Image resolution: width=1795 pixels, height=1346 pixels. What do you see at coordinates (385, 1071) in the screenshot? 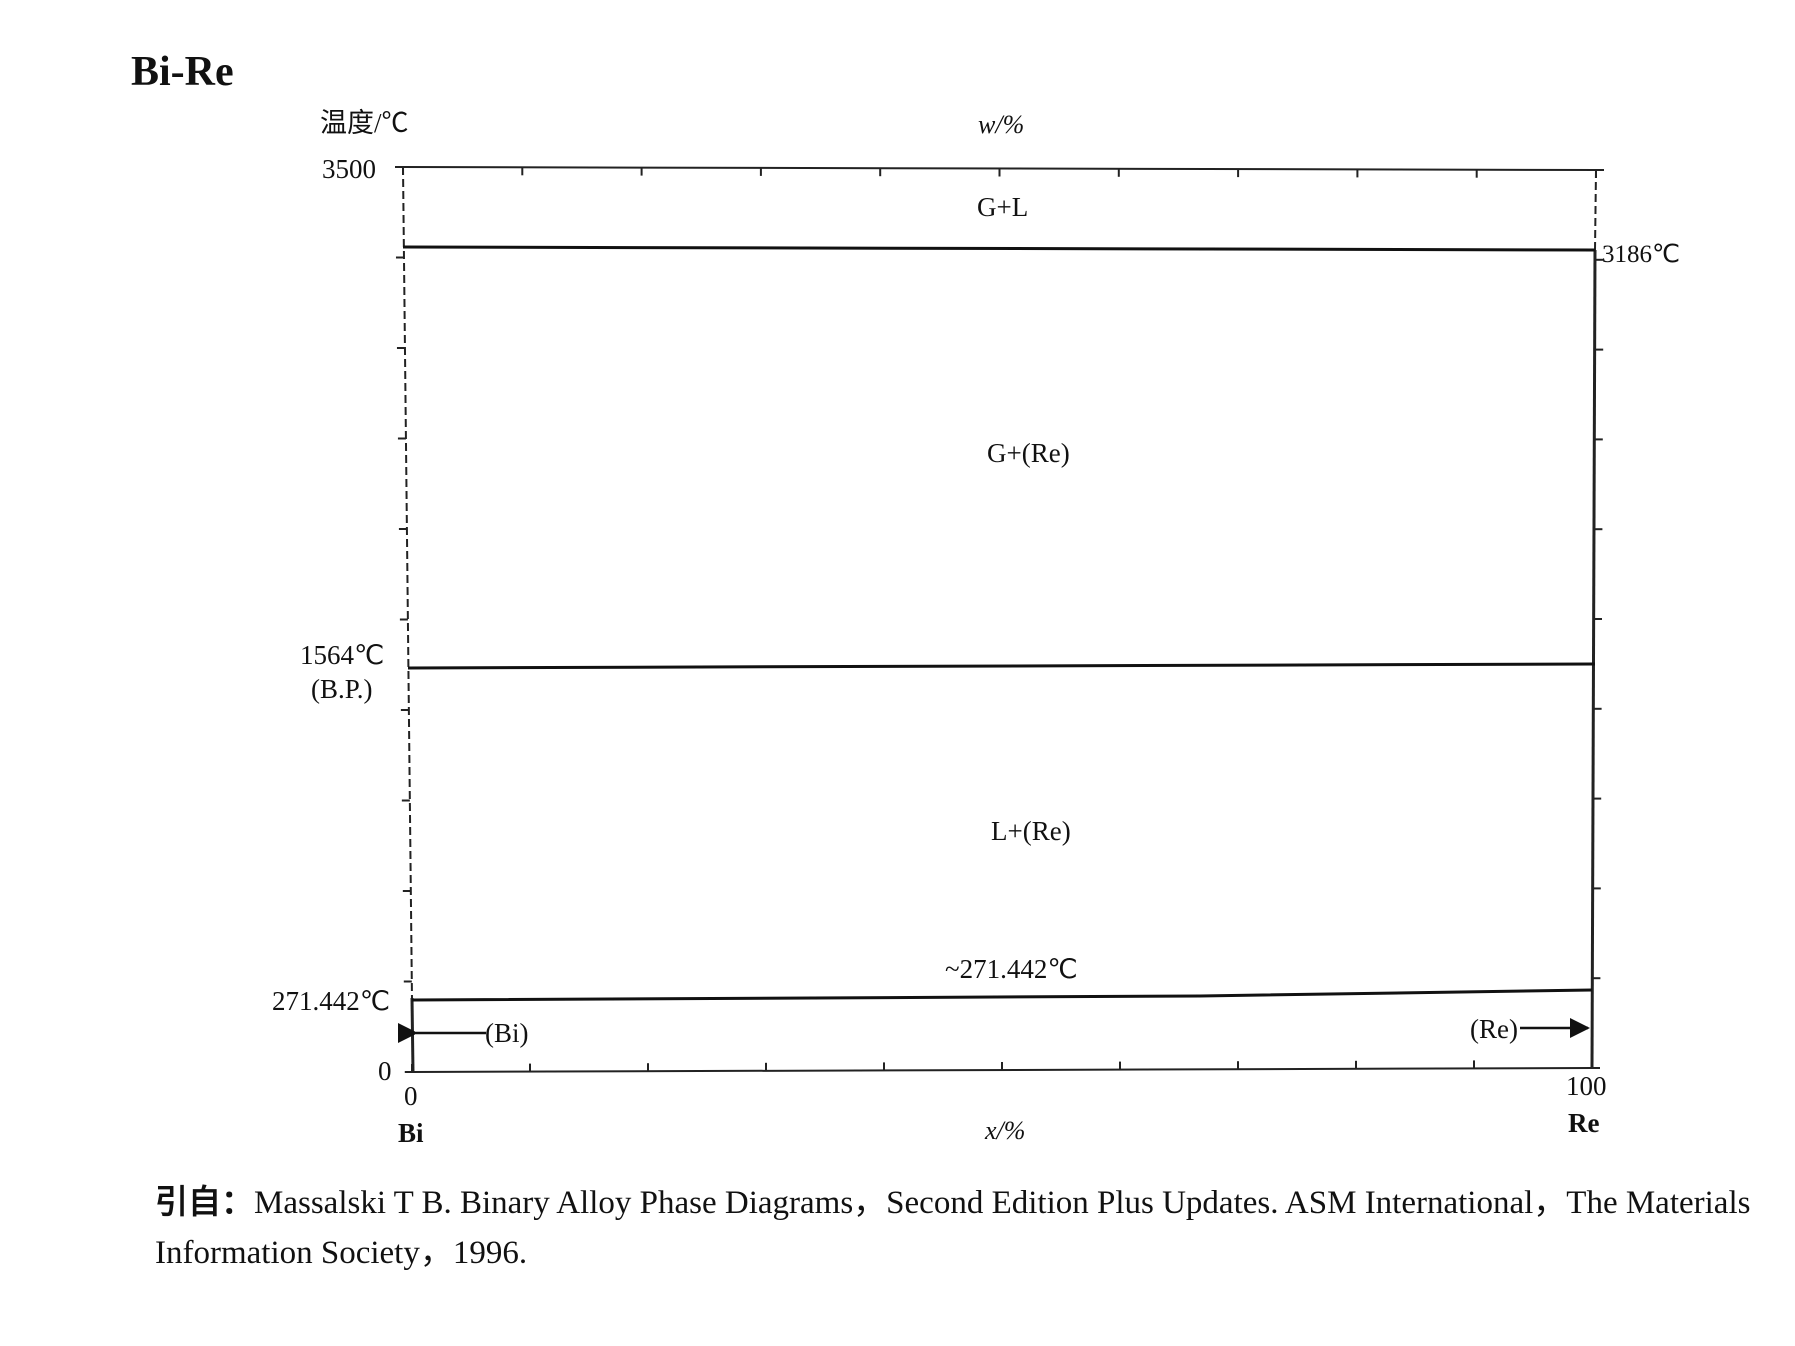
I see `y-tick-0: 0` at bounding box center [385, 1071].